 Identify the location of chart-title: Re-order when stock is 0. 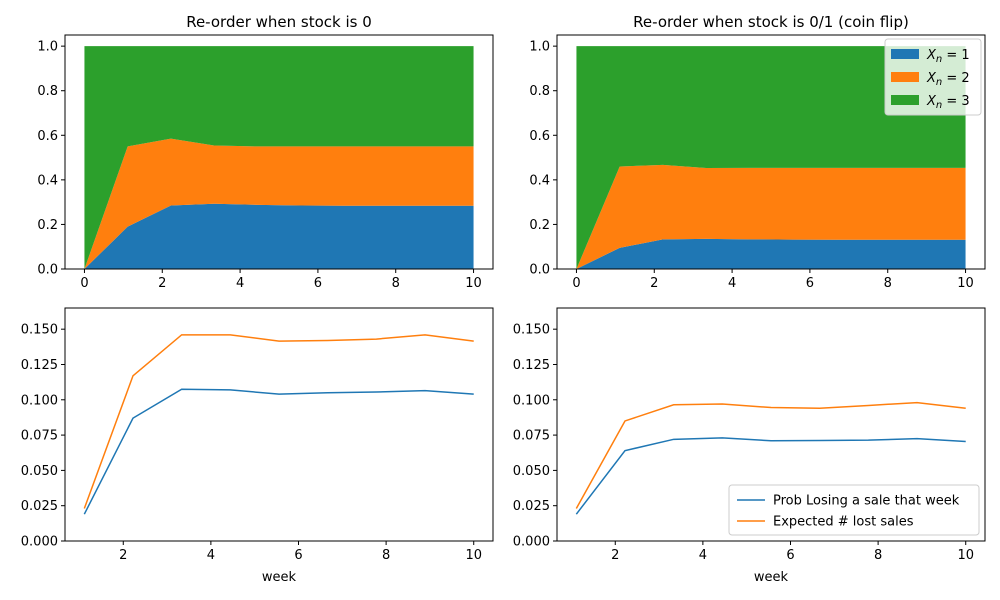
(279, 22).